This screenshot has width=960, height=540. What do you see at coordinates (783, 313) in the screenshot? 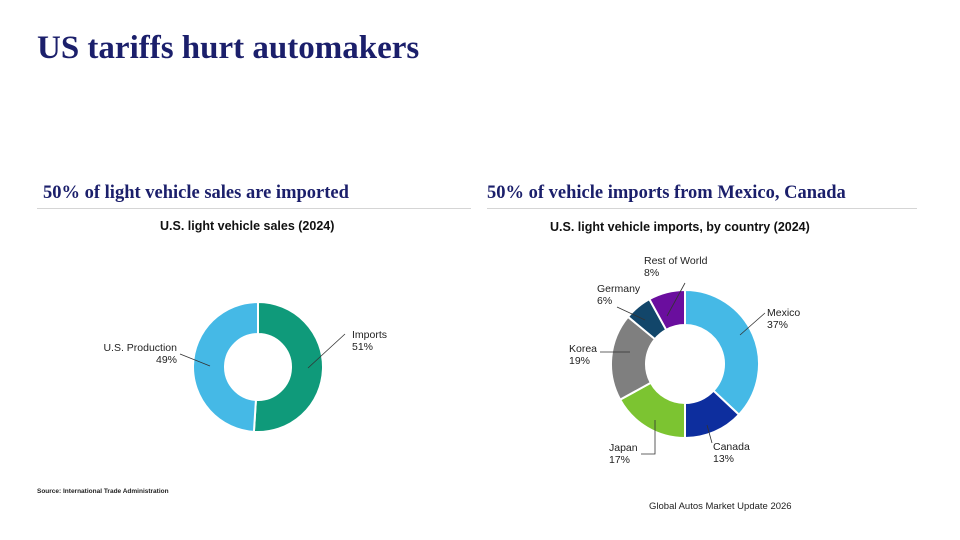
I see `slice-label-mexico: Mexico` at bounding box center [783, 313].